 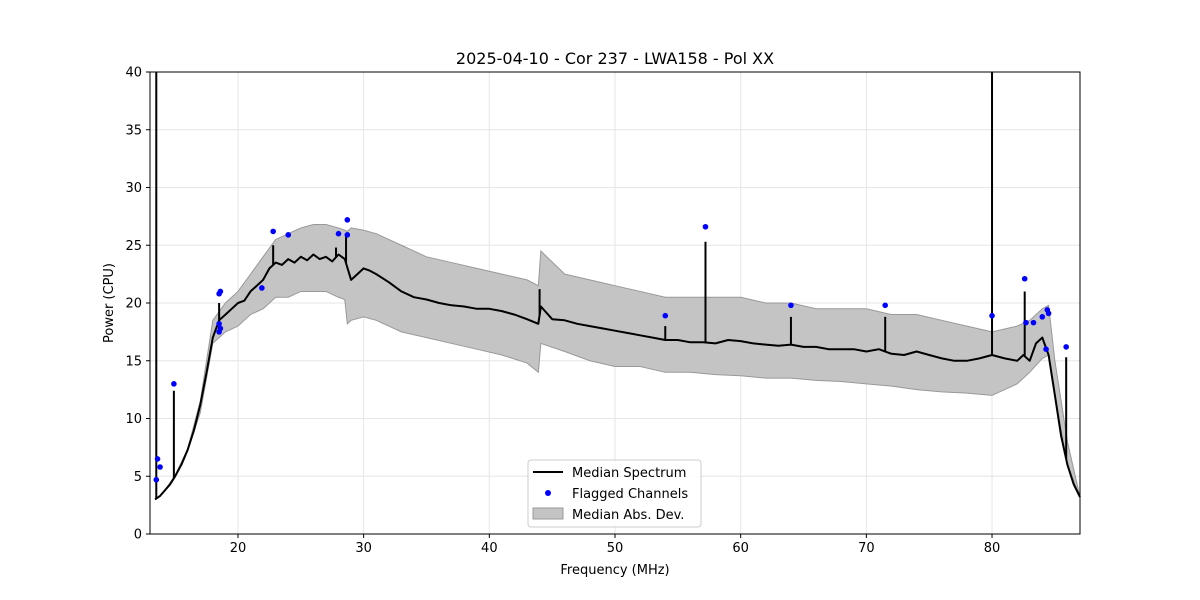 I want to click on x-tick-label-1: 30, so click(x=363, y=548).